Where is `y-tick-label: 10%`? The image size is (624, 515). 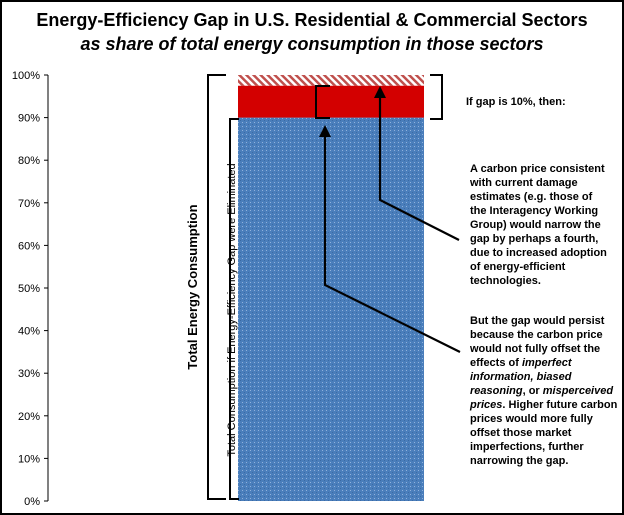 y-tick-label: 10% is located at coordinates (29, 459).